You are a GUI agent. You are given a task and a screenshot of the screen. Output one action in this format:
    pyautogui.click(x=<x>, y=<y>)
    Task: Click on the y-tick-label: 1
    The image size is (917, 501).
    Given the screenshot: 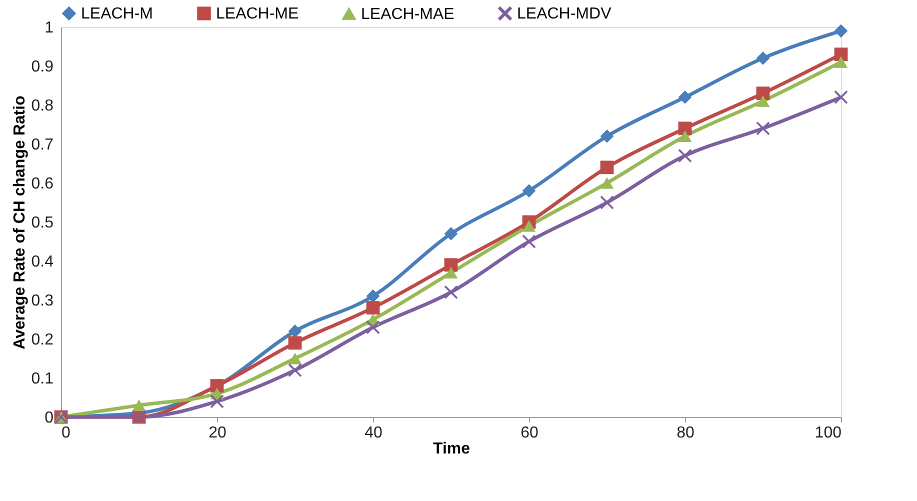 What is the action you would take?
    pyautogui.click(x=49, y=28)
    